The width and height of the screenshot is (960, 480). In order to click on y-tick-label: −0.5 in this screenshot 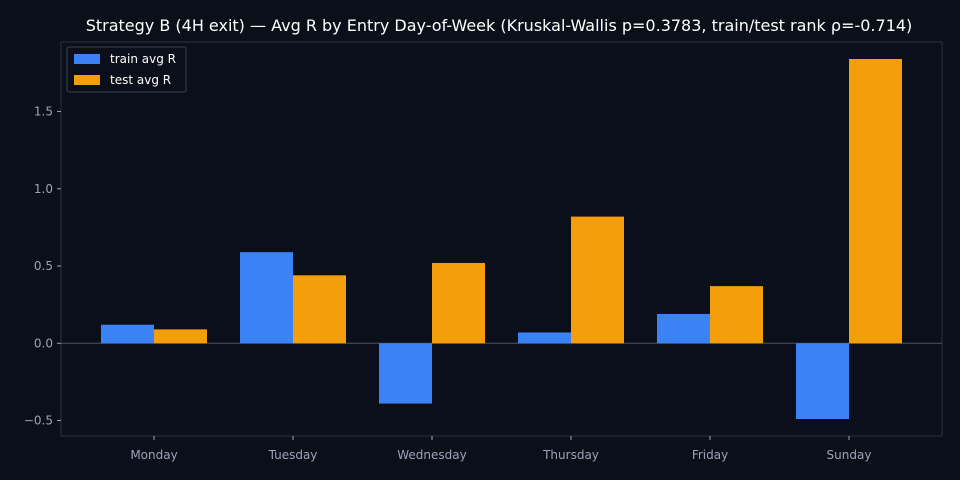, I will do `click(38, 421)`.